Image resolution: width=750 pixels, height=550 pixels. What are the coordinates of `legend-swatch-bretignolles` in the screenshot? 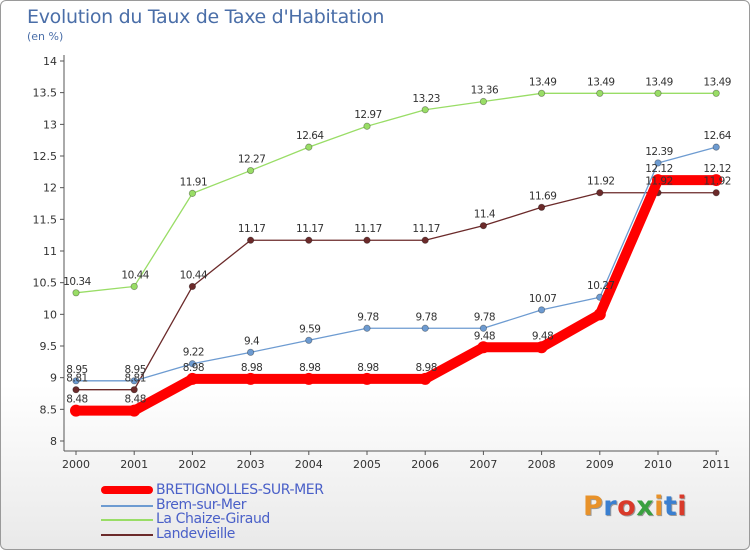 It's located at (127, 490).